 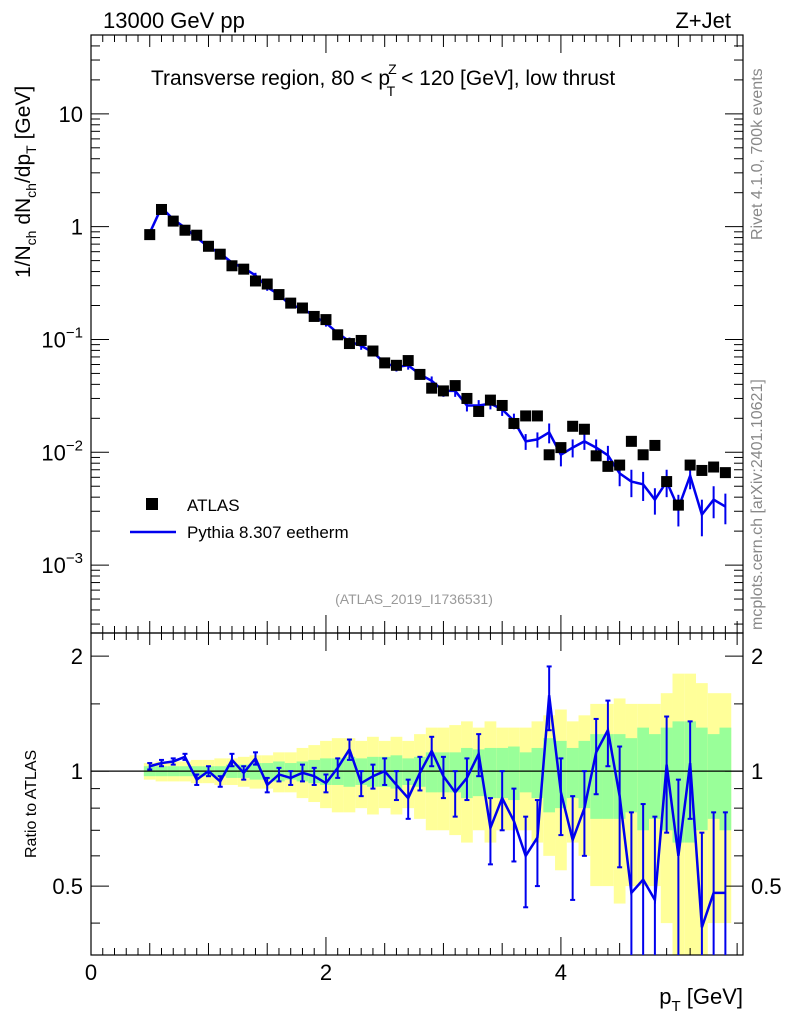 What do you see at coordinates (268, 532) in the screenshot?
I see `legend-mc-label: Pythia 8.307 eetherm` at bounding box center [268, 532].